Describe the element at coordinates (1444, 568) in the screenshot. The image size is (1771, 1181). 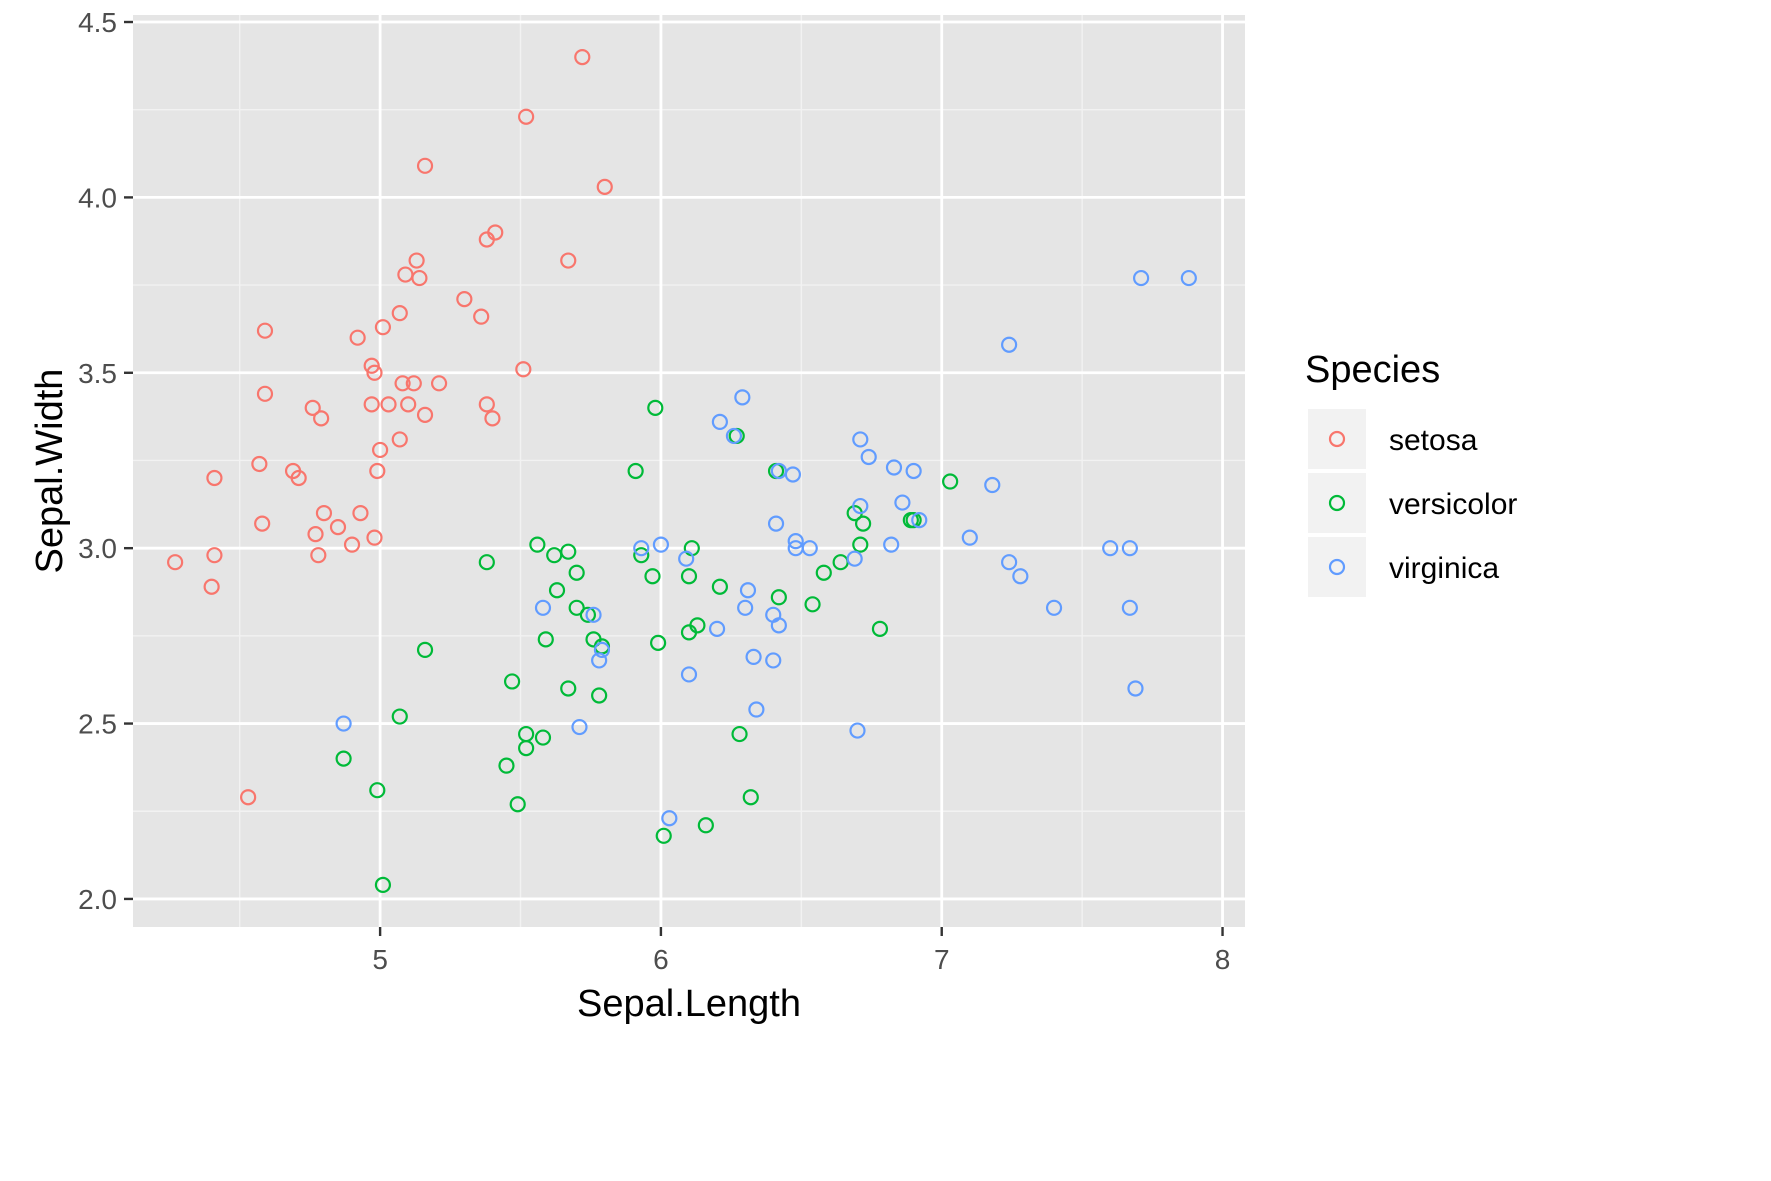
I see `legend-label: virginica` at that location.